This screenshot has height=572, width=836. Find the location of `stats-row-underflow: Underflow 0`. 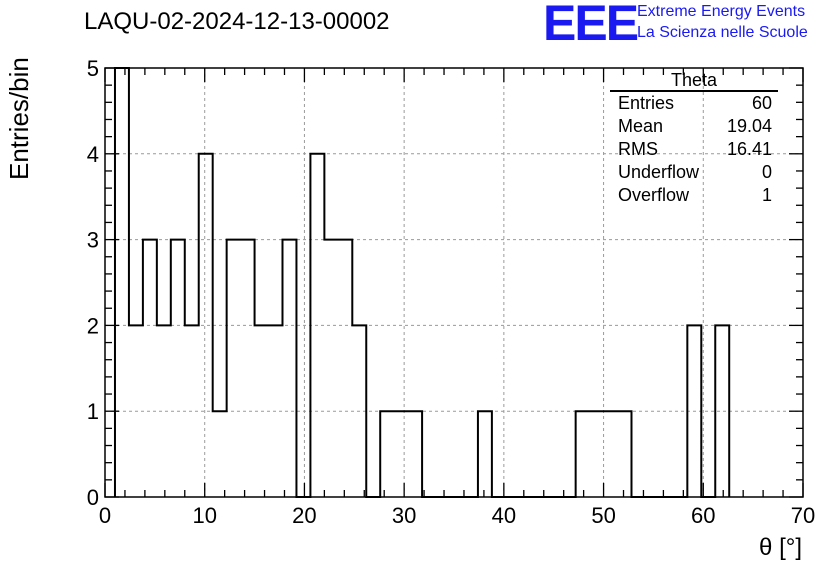

stats-row-underflow: Underflow 0 is located at coordinates (694, 172).